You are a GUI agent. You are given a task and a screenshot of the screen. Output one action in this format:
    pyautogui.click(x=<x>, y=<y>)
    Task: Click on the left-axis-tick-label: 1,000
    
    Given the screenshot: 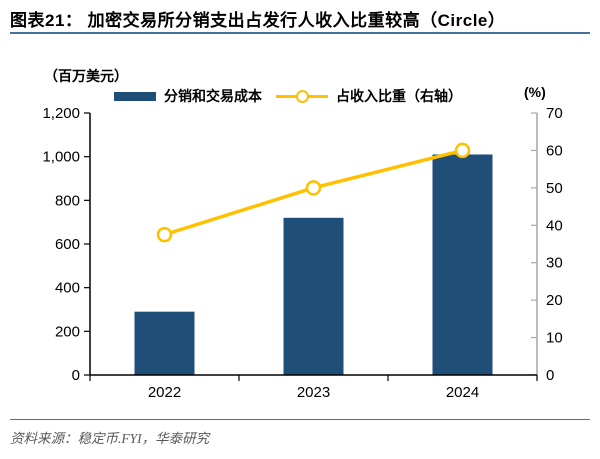 What is the action you would take?
    pyautogui.click(x=61, y=157)
    